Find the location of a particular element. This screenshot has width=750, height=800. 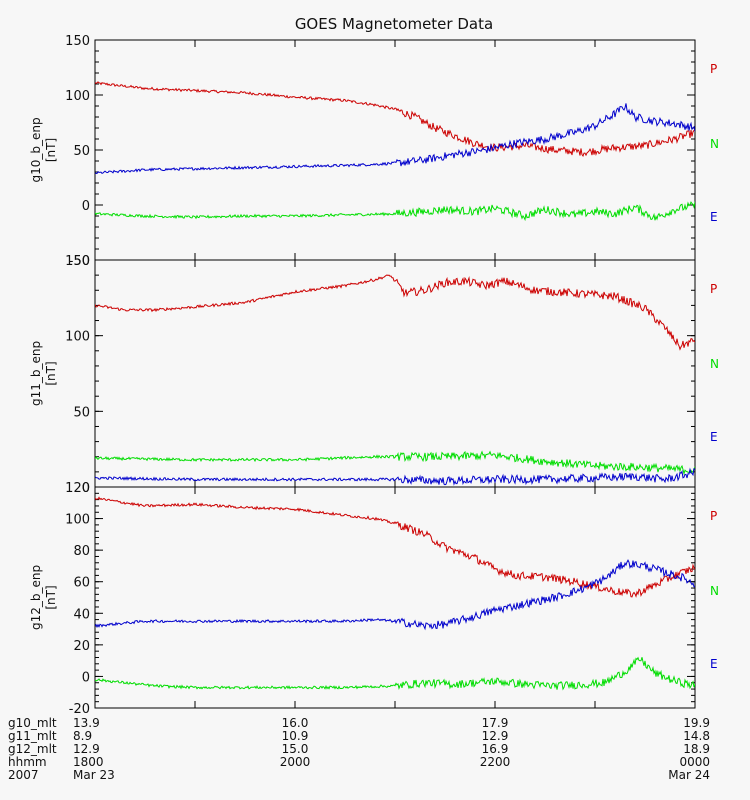

footer-value: 16.0 is located at coordinates (295, 723).